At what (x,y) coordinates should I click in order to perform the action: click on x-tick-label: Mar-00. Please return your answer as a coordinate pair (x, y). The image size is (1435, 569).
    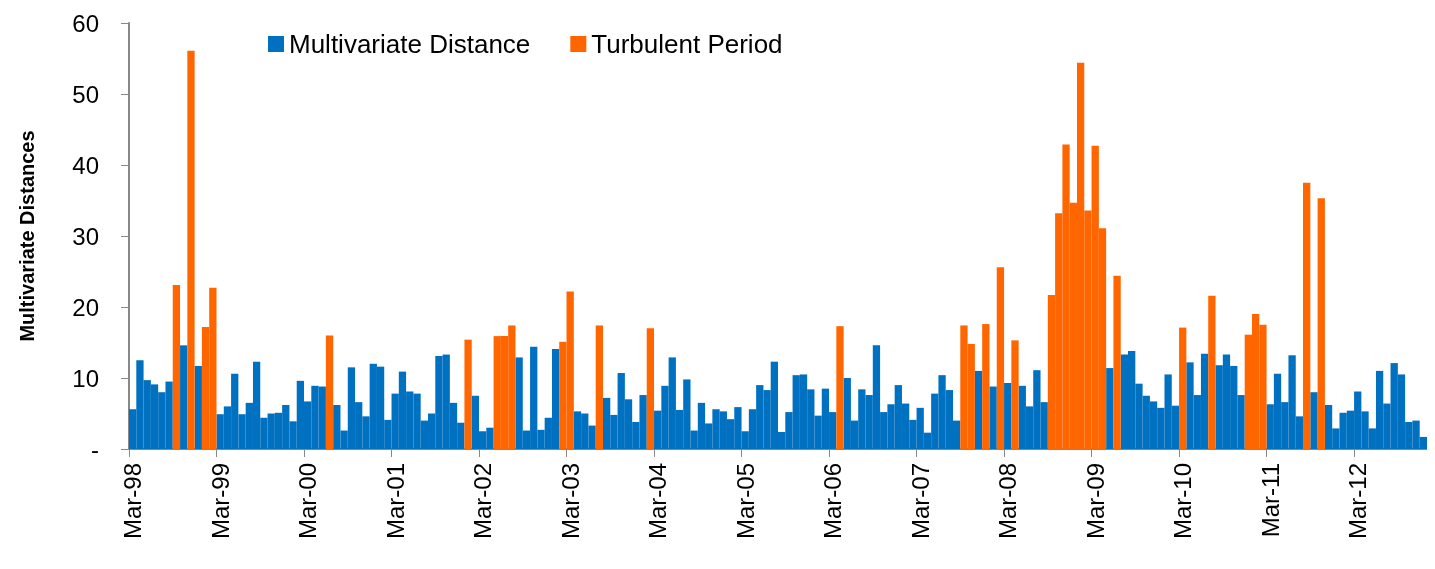
    Looking at the image, I should click on (308, 501).